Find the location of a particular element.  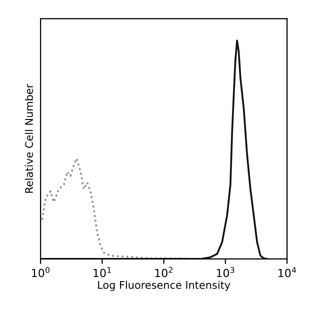

x-tick-label: 10$^{2}$ is located at coordinates (163, 272).